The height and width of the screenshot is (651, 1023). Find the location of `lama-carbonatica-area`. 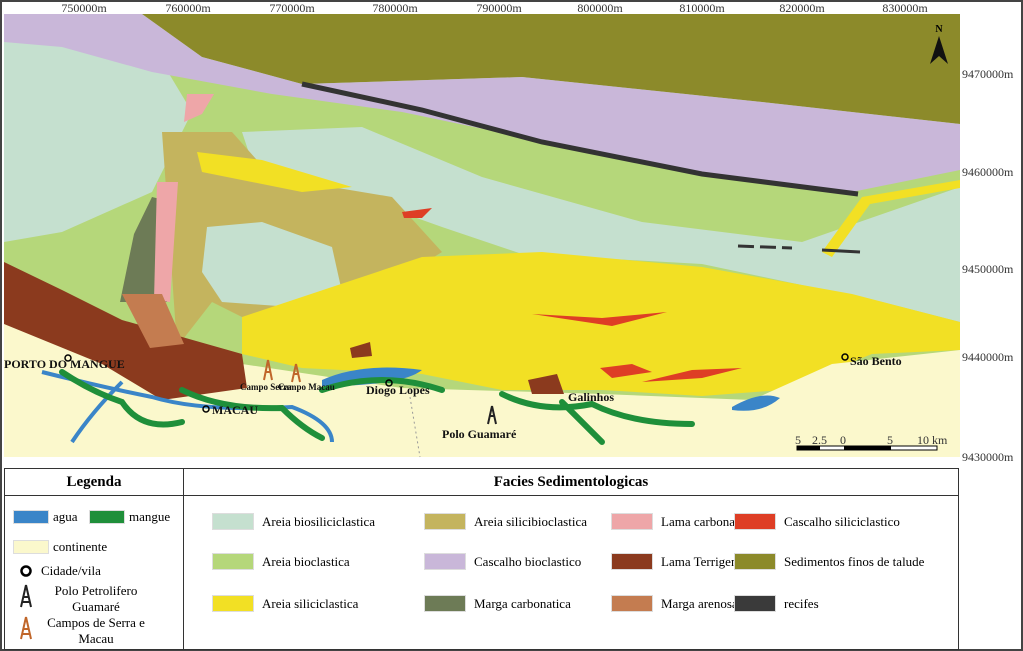

lama-carbonatica-area is located at coordinates (199, 108).